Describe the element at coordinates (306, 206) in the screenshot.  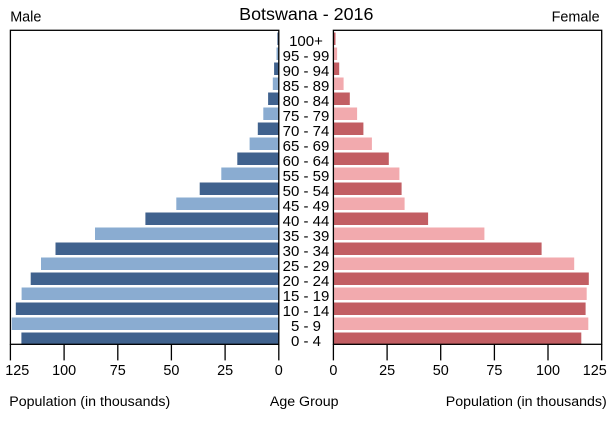
I see `svg-text: 45 - 49` at that location.